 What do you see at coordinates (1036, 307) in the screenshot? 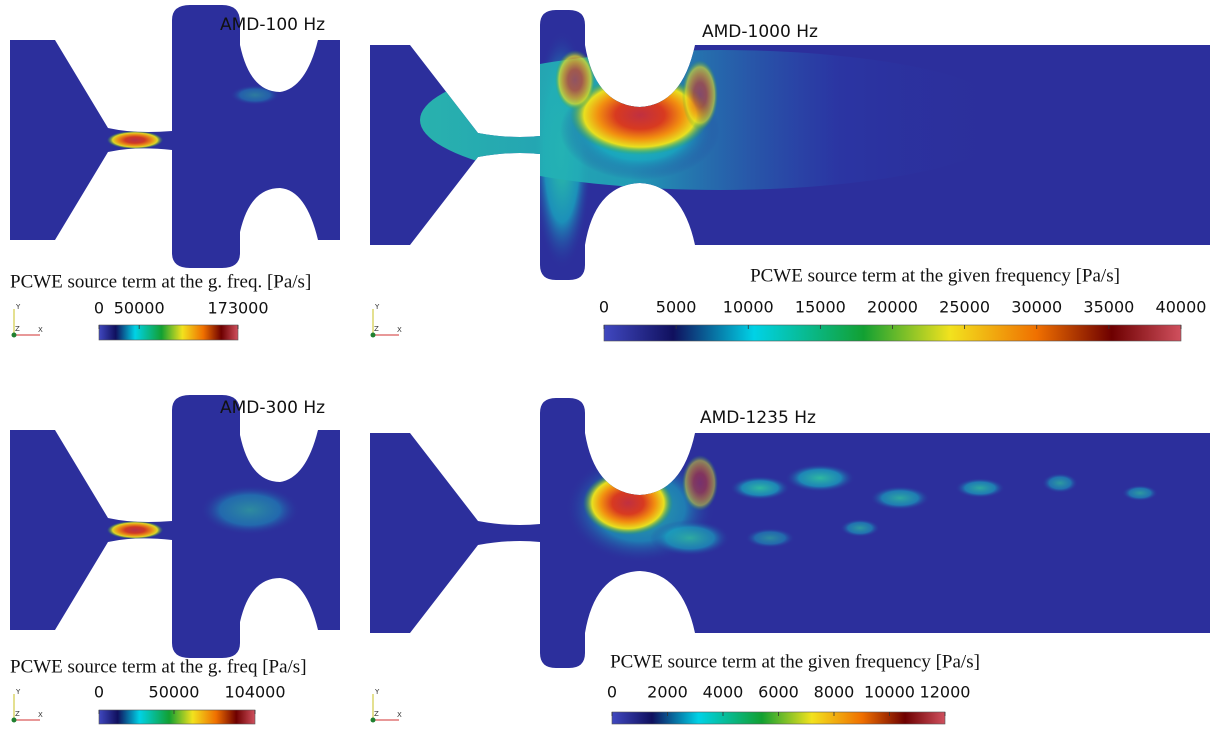
I see `colorbar-tick-label: 30000` at bounding box center [1036, 307].